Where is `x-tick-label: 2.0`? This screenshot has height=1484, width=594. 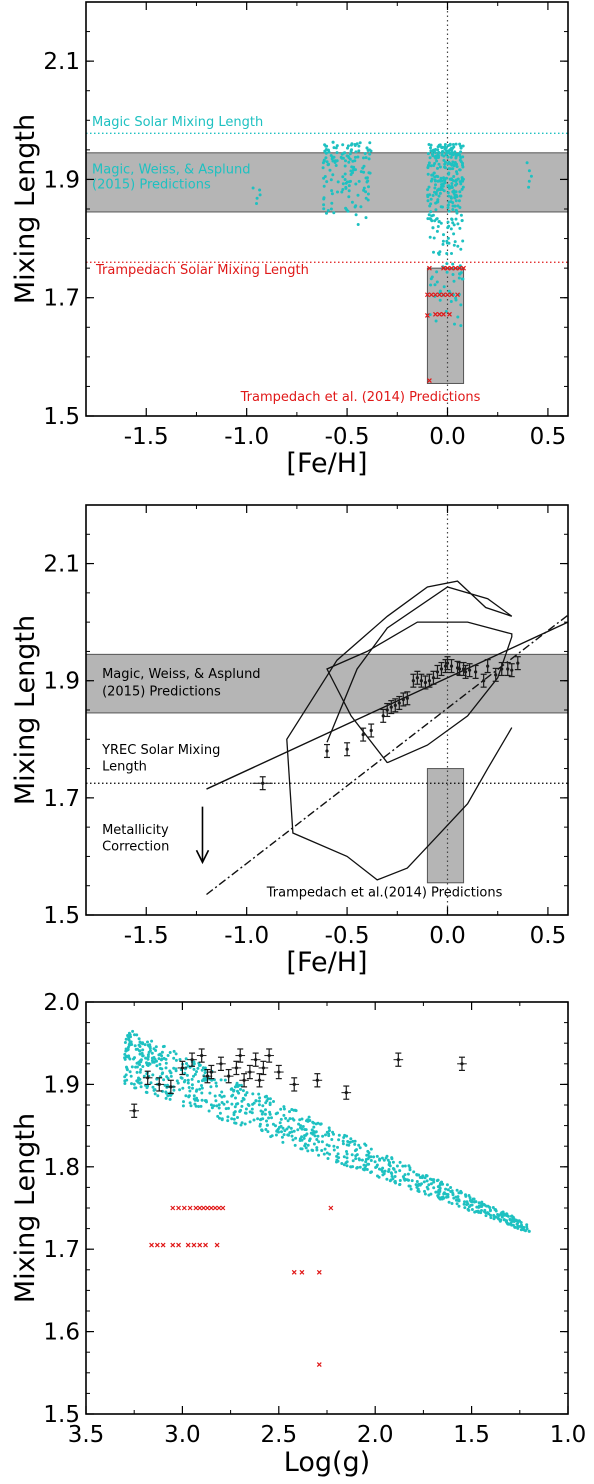 x-tick-label: 2.0 is located at coordinates (375, 1435).